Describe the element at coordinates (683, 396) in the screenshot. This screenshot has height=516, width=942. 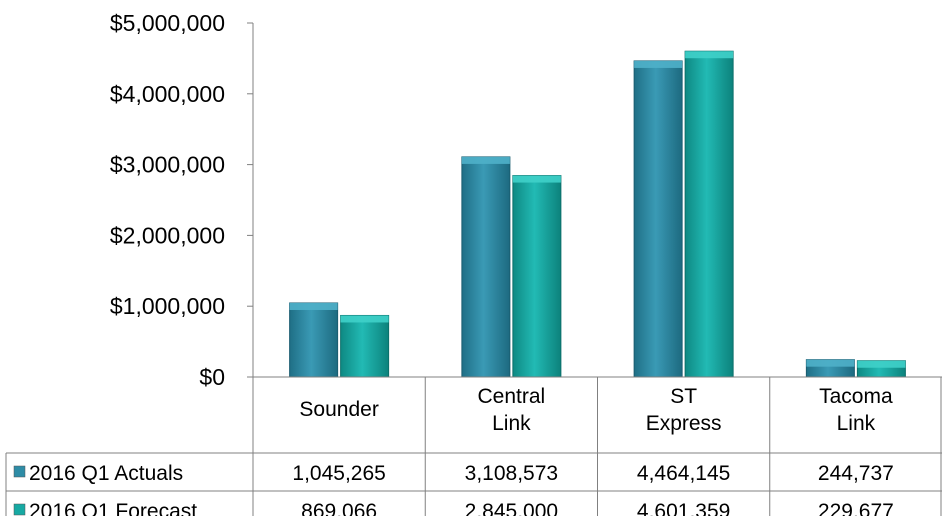
I see `x-tick-label: ST` at that location.